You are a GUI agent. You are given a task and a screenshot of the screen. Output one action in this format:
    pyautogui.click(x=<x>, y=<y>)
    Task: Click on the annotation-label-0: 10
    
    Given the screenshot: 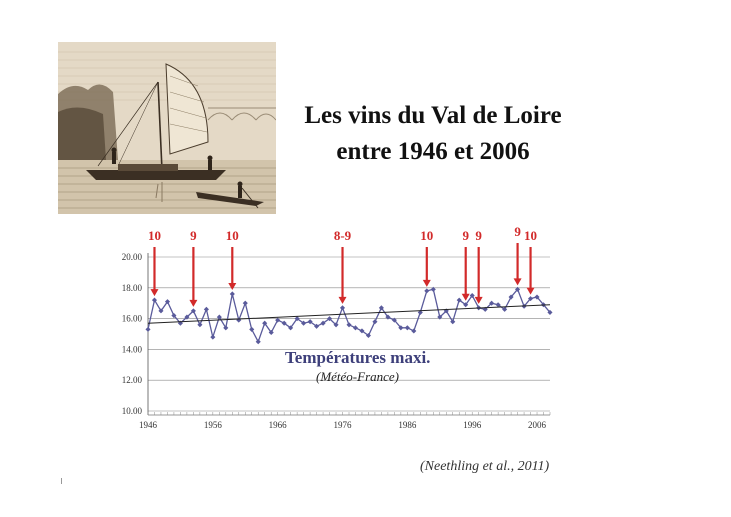 What is the action you would take?
    pyautogui.click(x=154, y=235)
    